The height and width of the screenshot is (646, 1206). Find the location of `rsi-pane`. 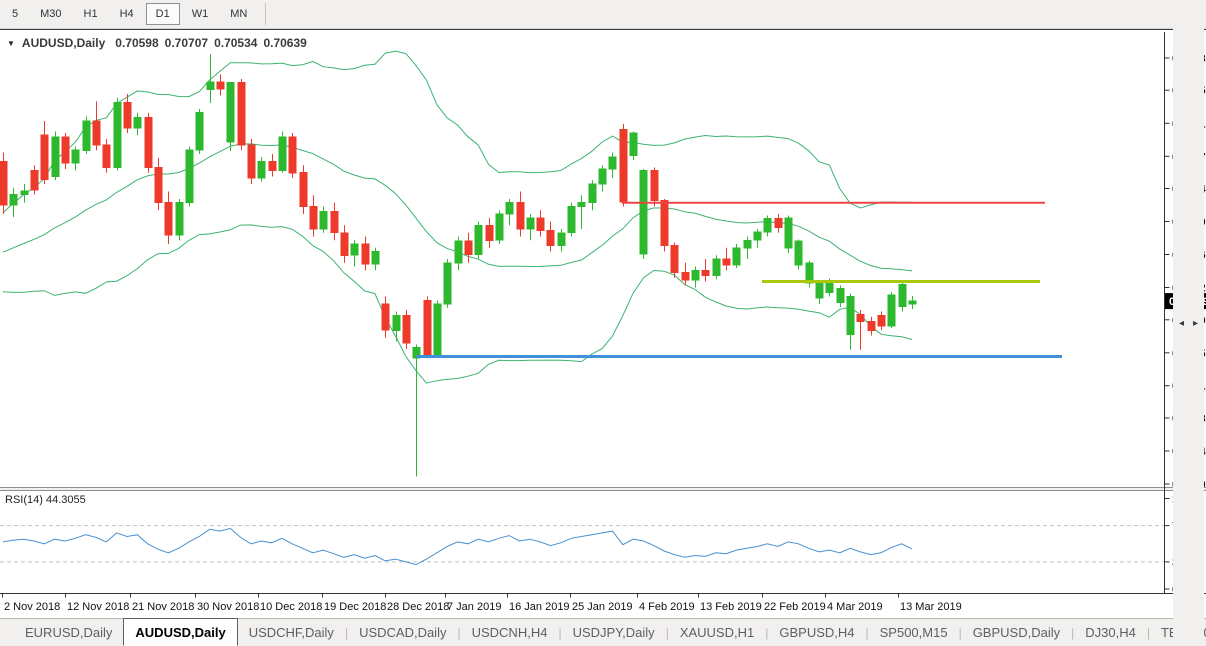

rsi-pane is located at coordinates (582, 545).